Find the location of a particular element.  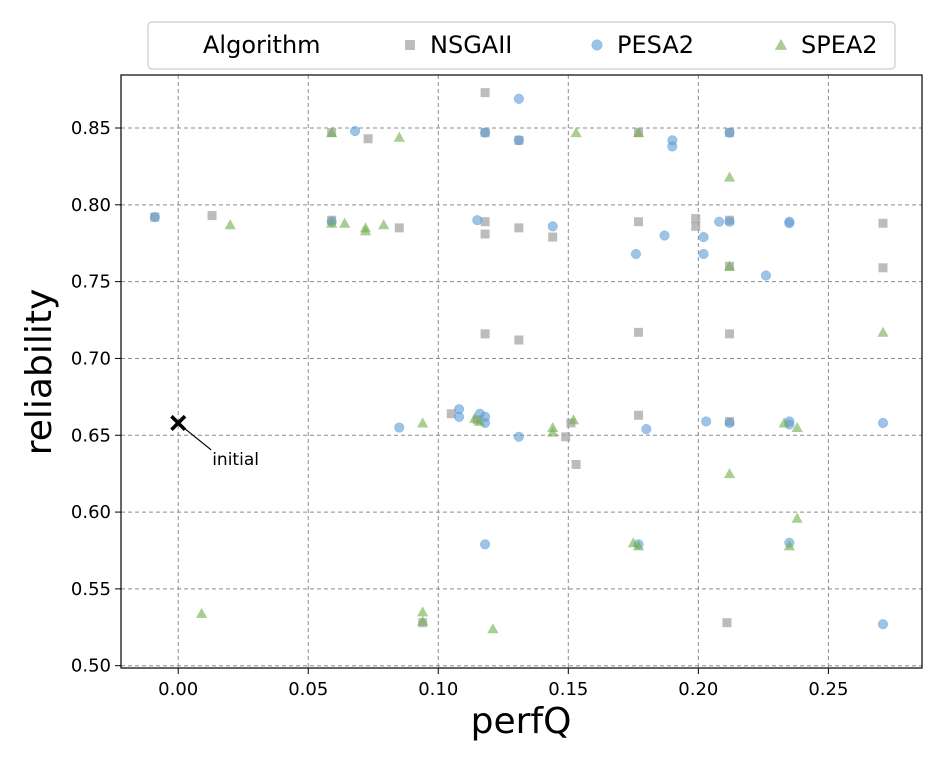

x-tick-label: 0.00 is located at coordinates (178, 689).